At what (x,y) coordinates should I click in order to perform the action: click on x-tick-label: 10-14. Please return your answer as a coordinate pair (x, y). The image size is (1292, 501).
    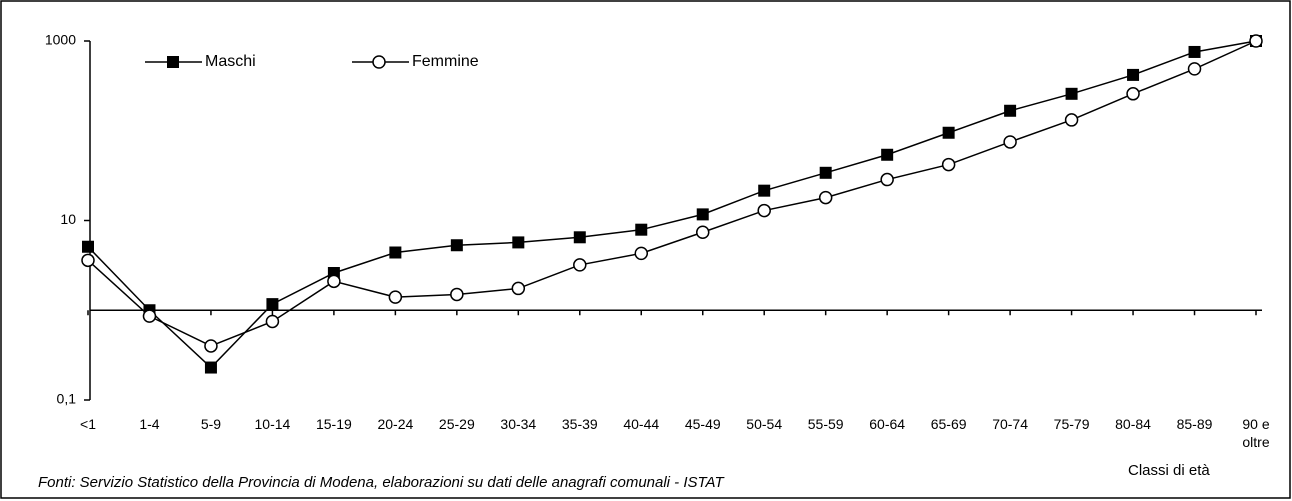
    Looking at the image, I should click on (272, 424).